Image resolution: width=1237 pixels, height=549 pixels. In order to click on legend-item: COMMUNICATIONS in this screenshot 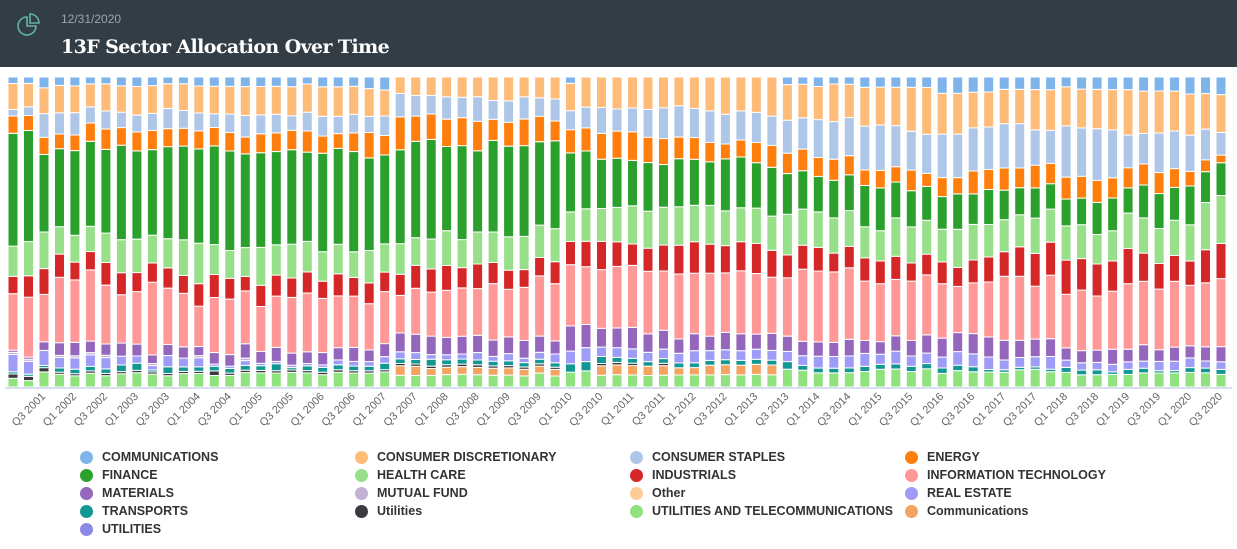, I will do `click(149, 457)`.